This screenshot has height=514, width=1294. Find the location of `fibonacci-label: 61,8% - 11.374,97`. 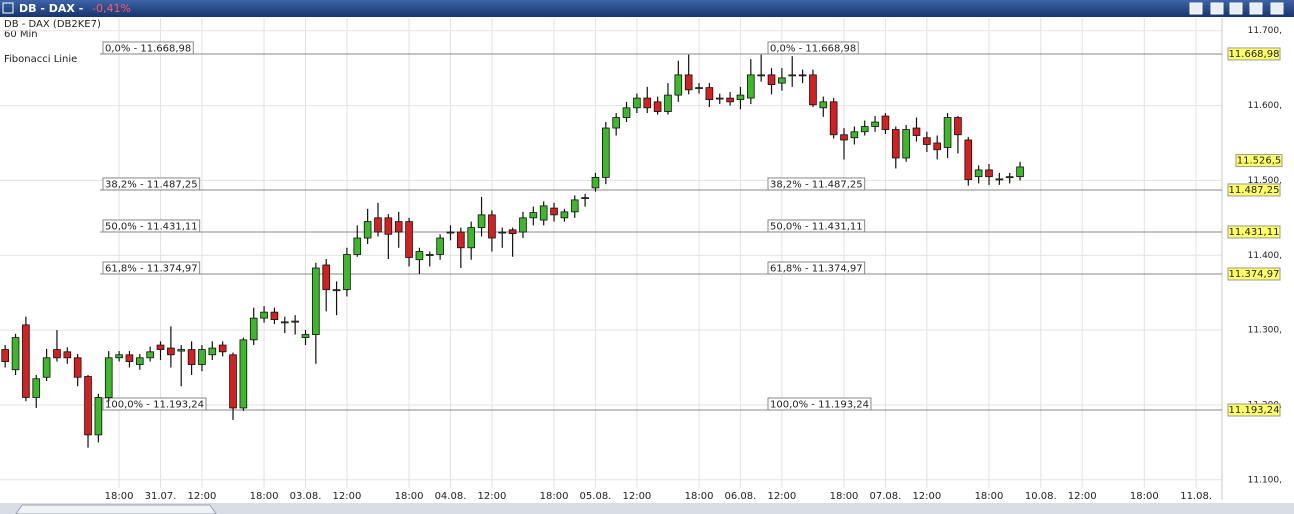

fibonacci-label: 61,8% - 11.374,97 is located at coordinates (816, 268).